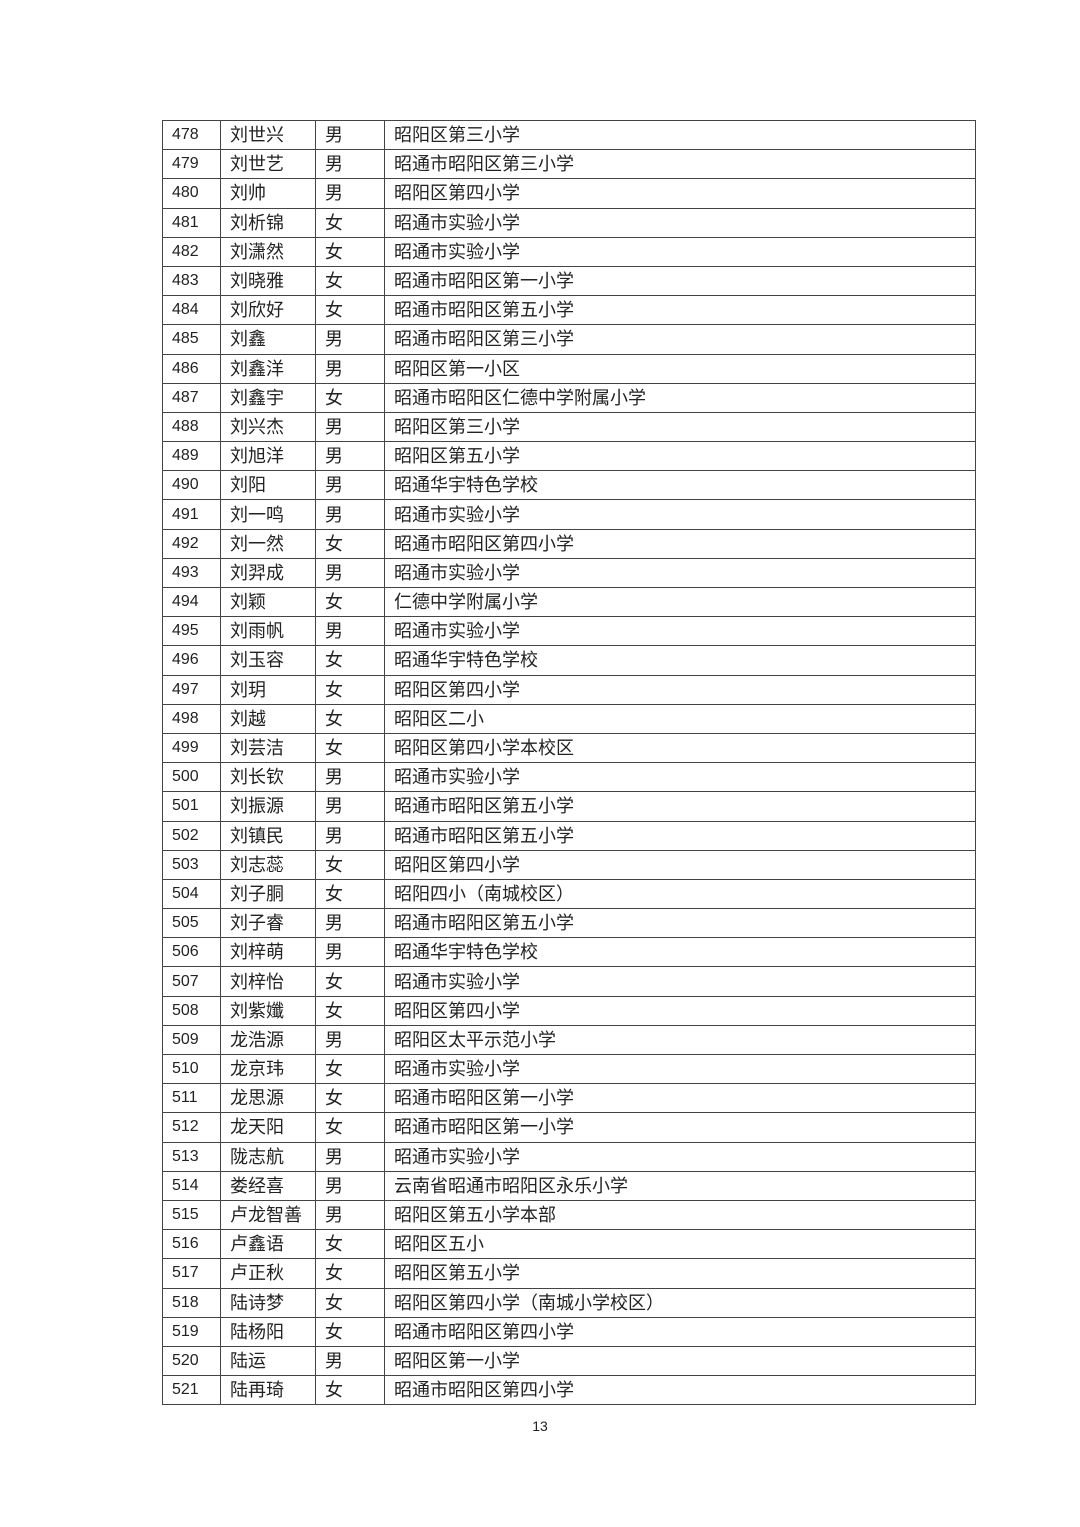 This screenshot has width=1080, height=1527. I want to click on student-name: 刘世兴, so click(268, 135).